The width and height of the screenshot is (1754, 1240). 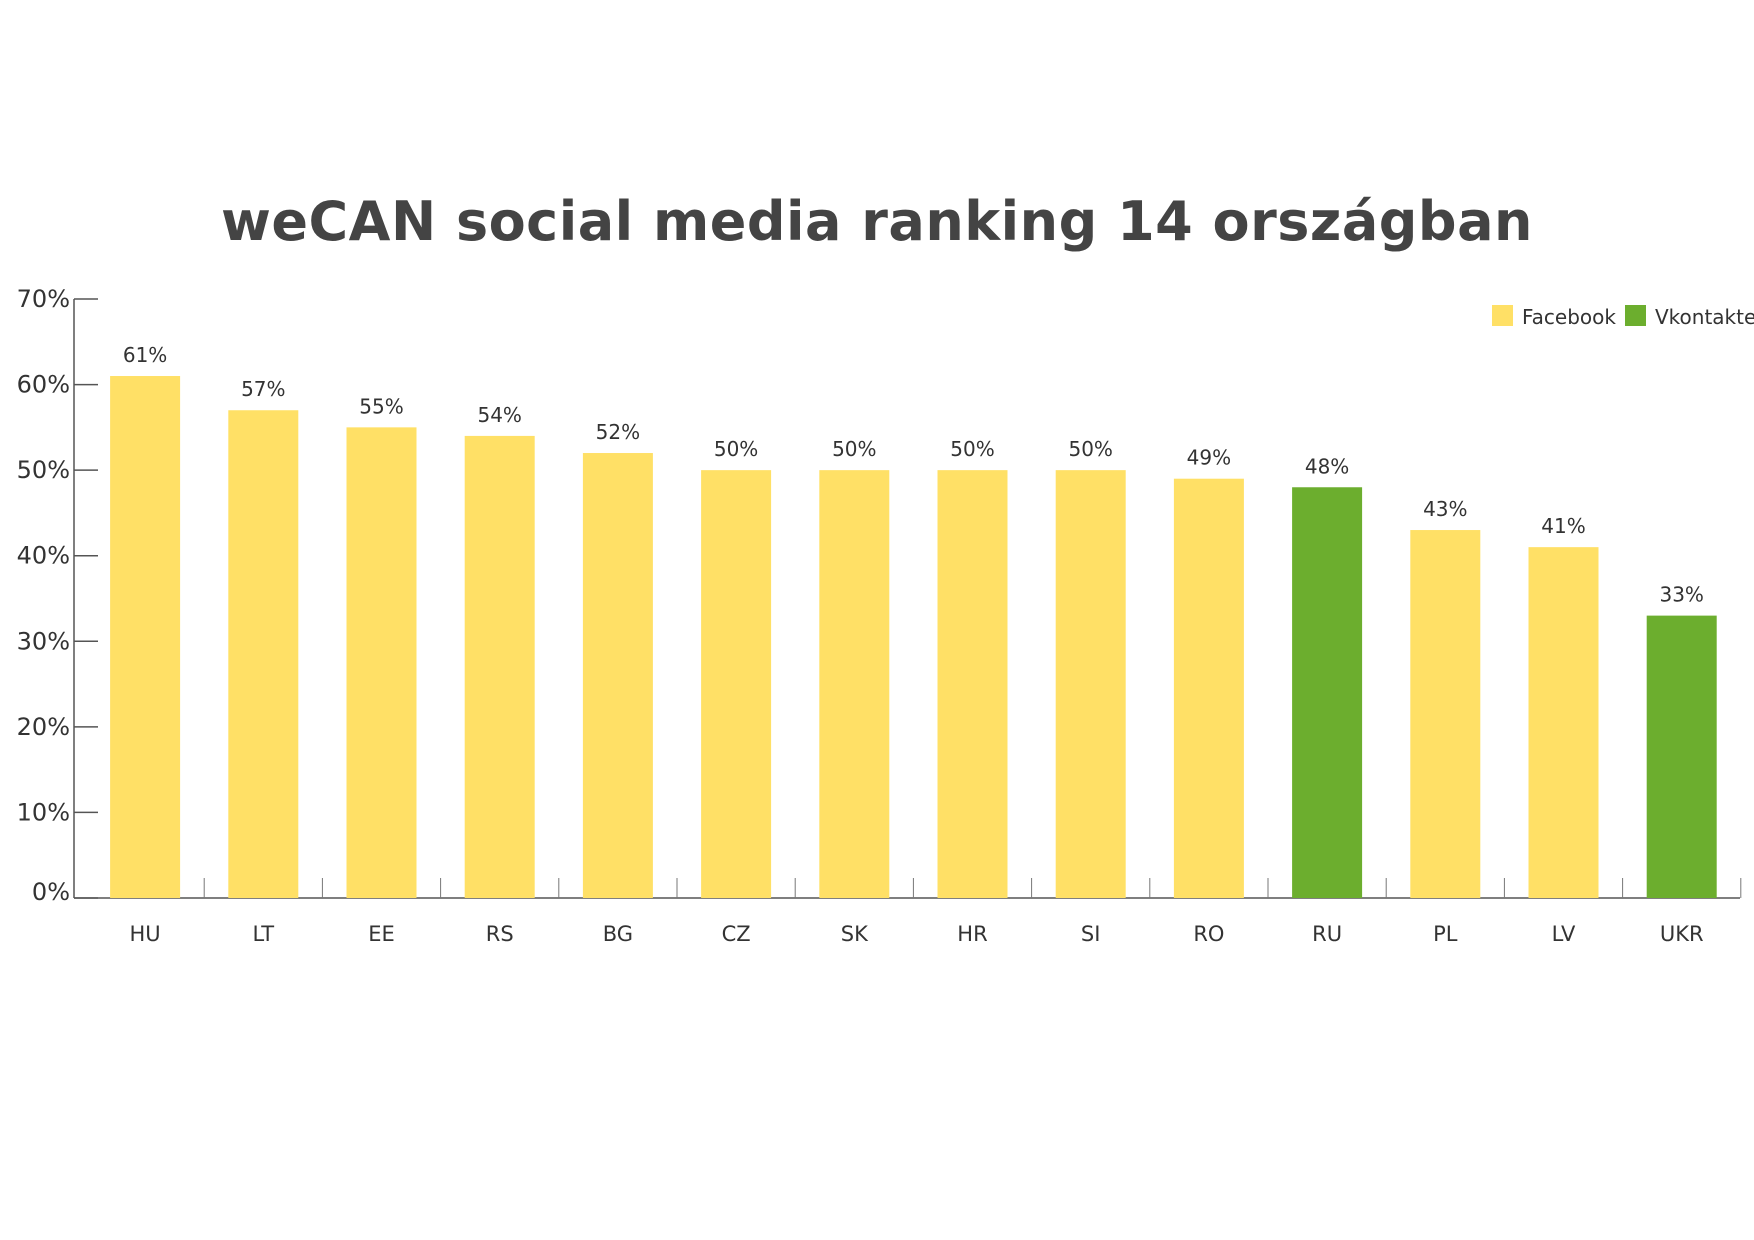 What do you see at coordinates (263, 654) in the screenshot?
I see `bar-lt` at bounding box center [263, 654].